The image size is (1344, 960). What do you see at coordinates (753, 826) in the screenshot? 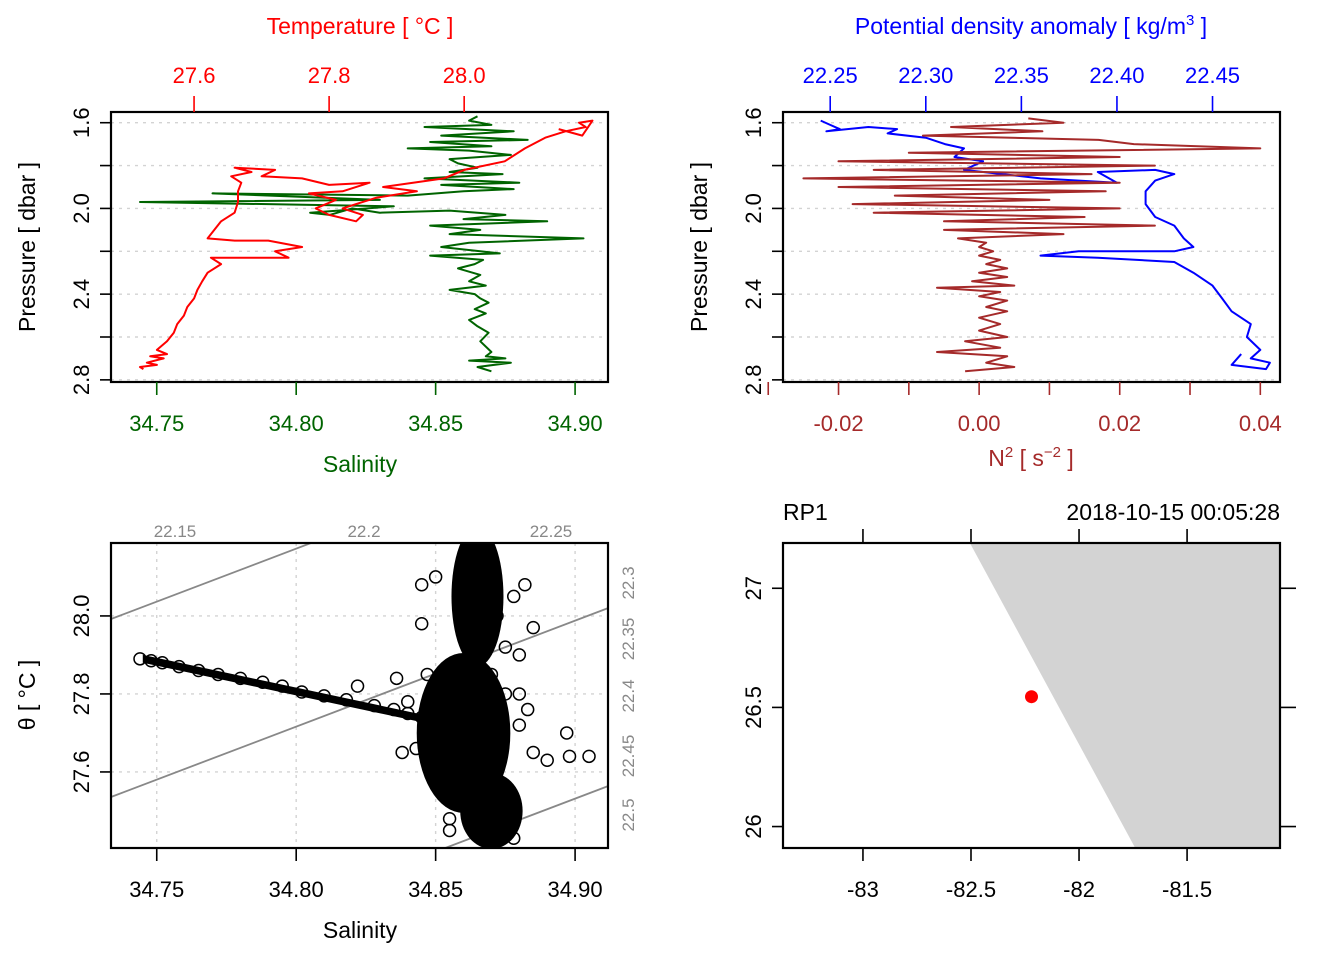
I see `left-axis-tick-label: 26` at bounding box center [753, 826].